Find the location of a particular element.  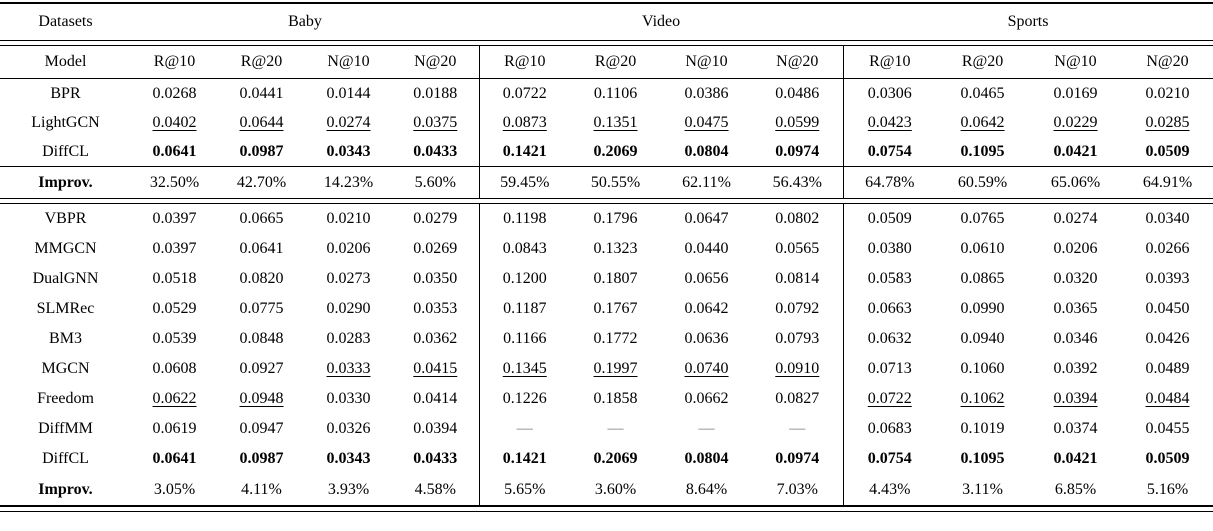

improv-value: 32.50% is located at coordinates (174, 182).